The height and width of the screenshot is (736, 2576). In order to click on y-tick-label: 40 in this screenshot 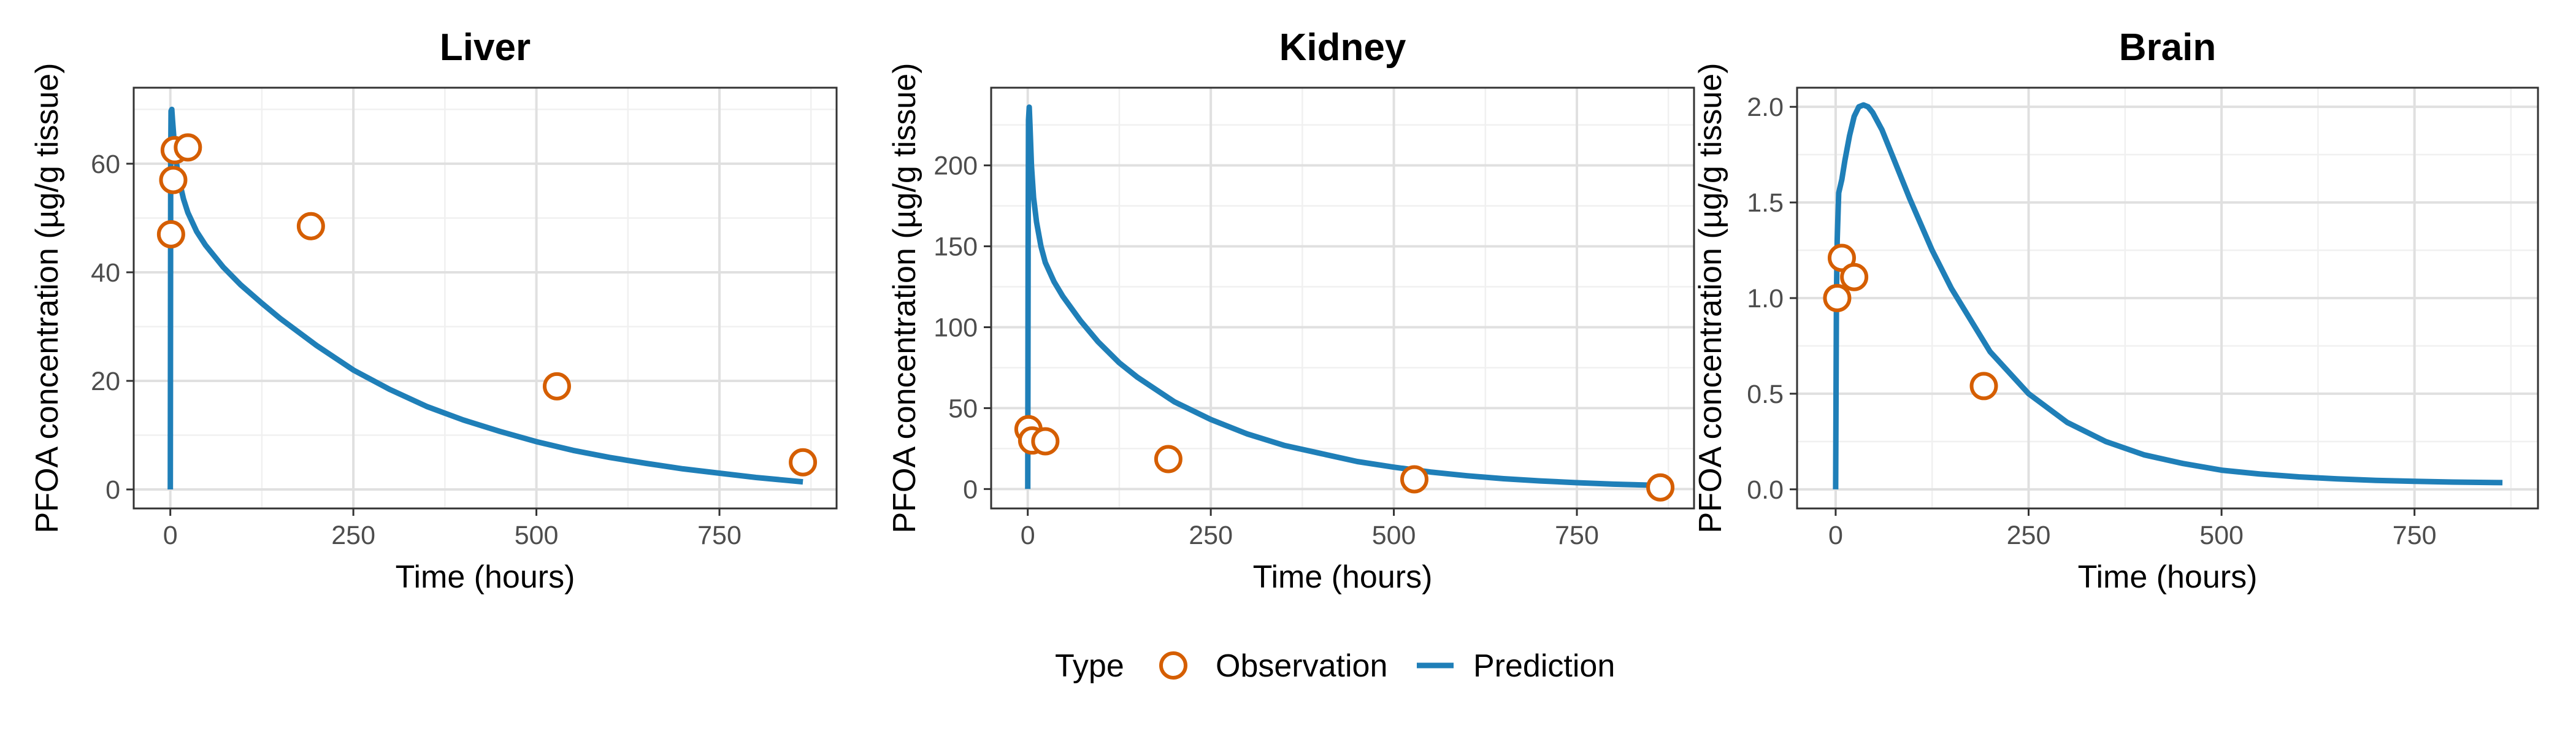, I will do `click(105, 273)`.